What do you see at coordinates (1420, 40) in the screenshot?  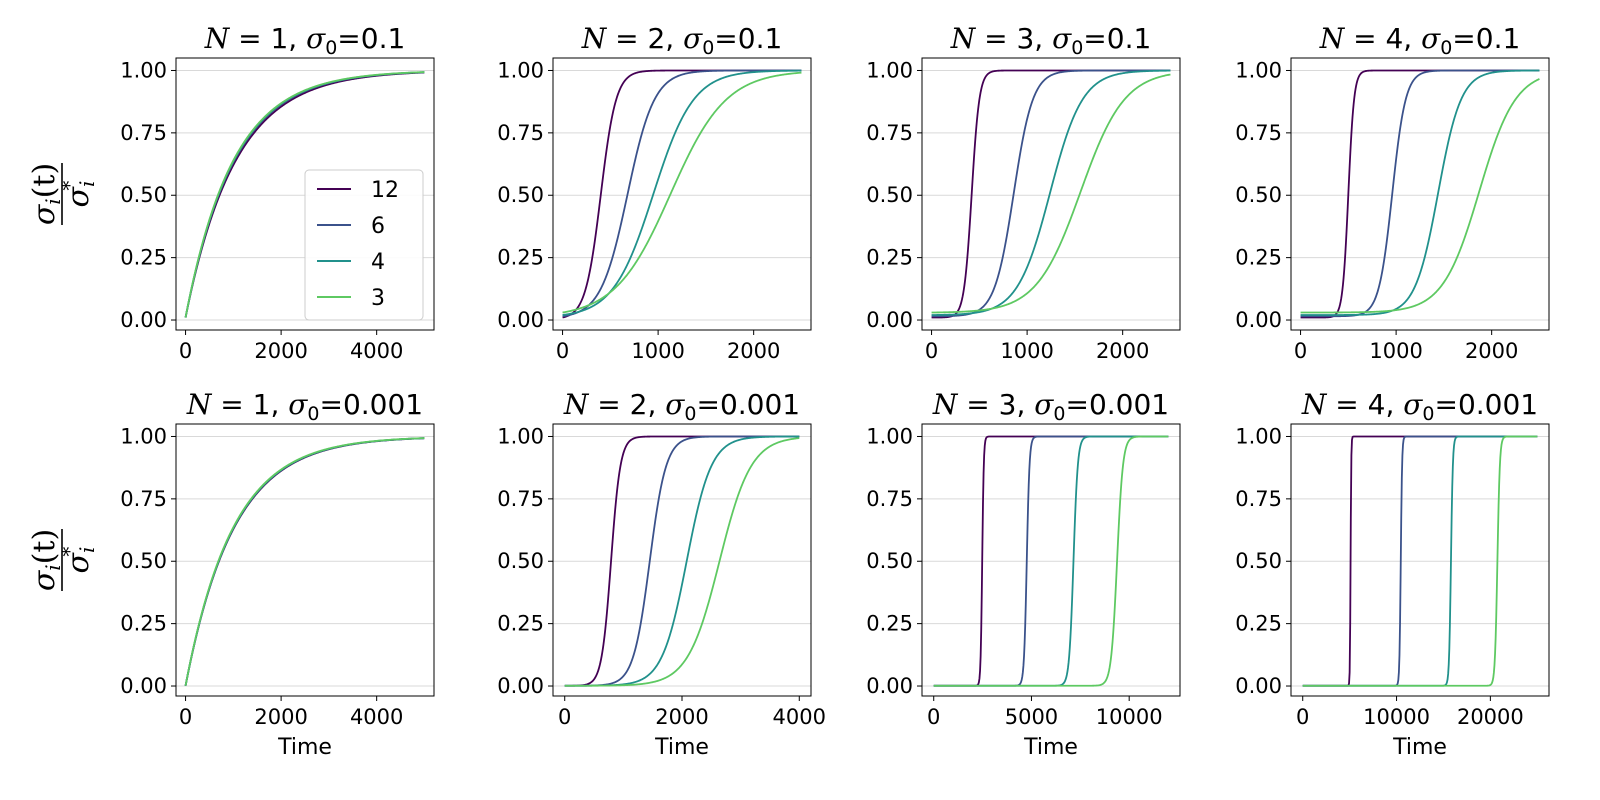 I see `panel-title: N = 4, σ0=0.1` at bounding box center [1420, 40].